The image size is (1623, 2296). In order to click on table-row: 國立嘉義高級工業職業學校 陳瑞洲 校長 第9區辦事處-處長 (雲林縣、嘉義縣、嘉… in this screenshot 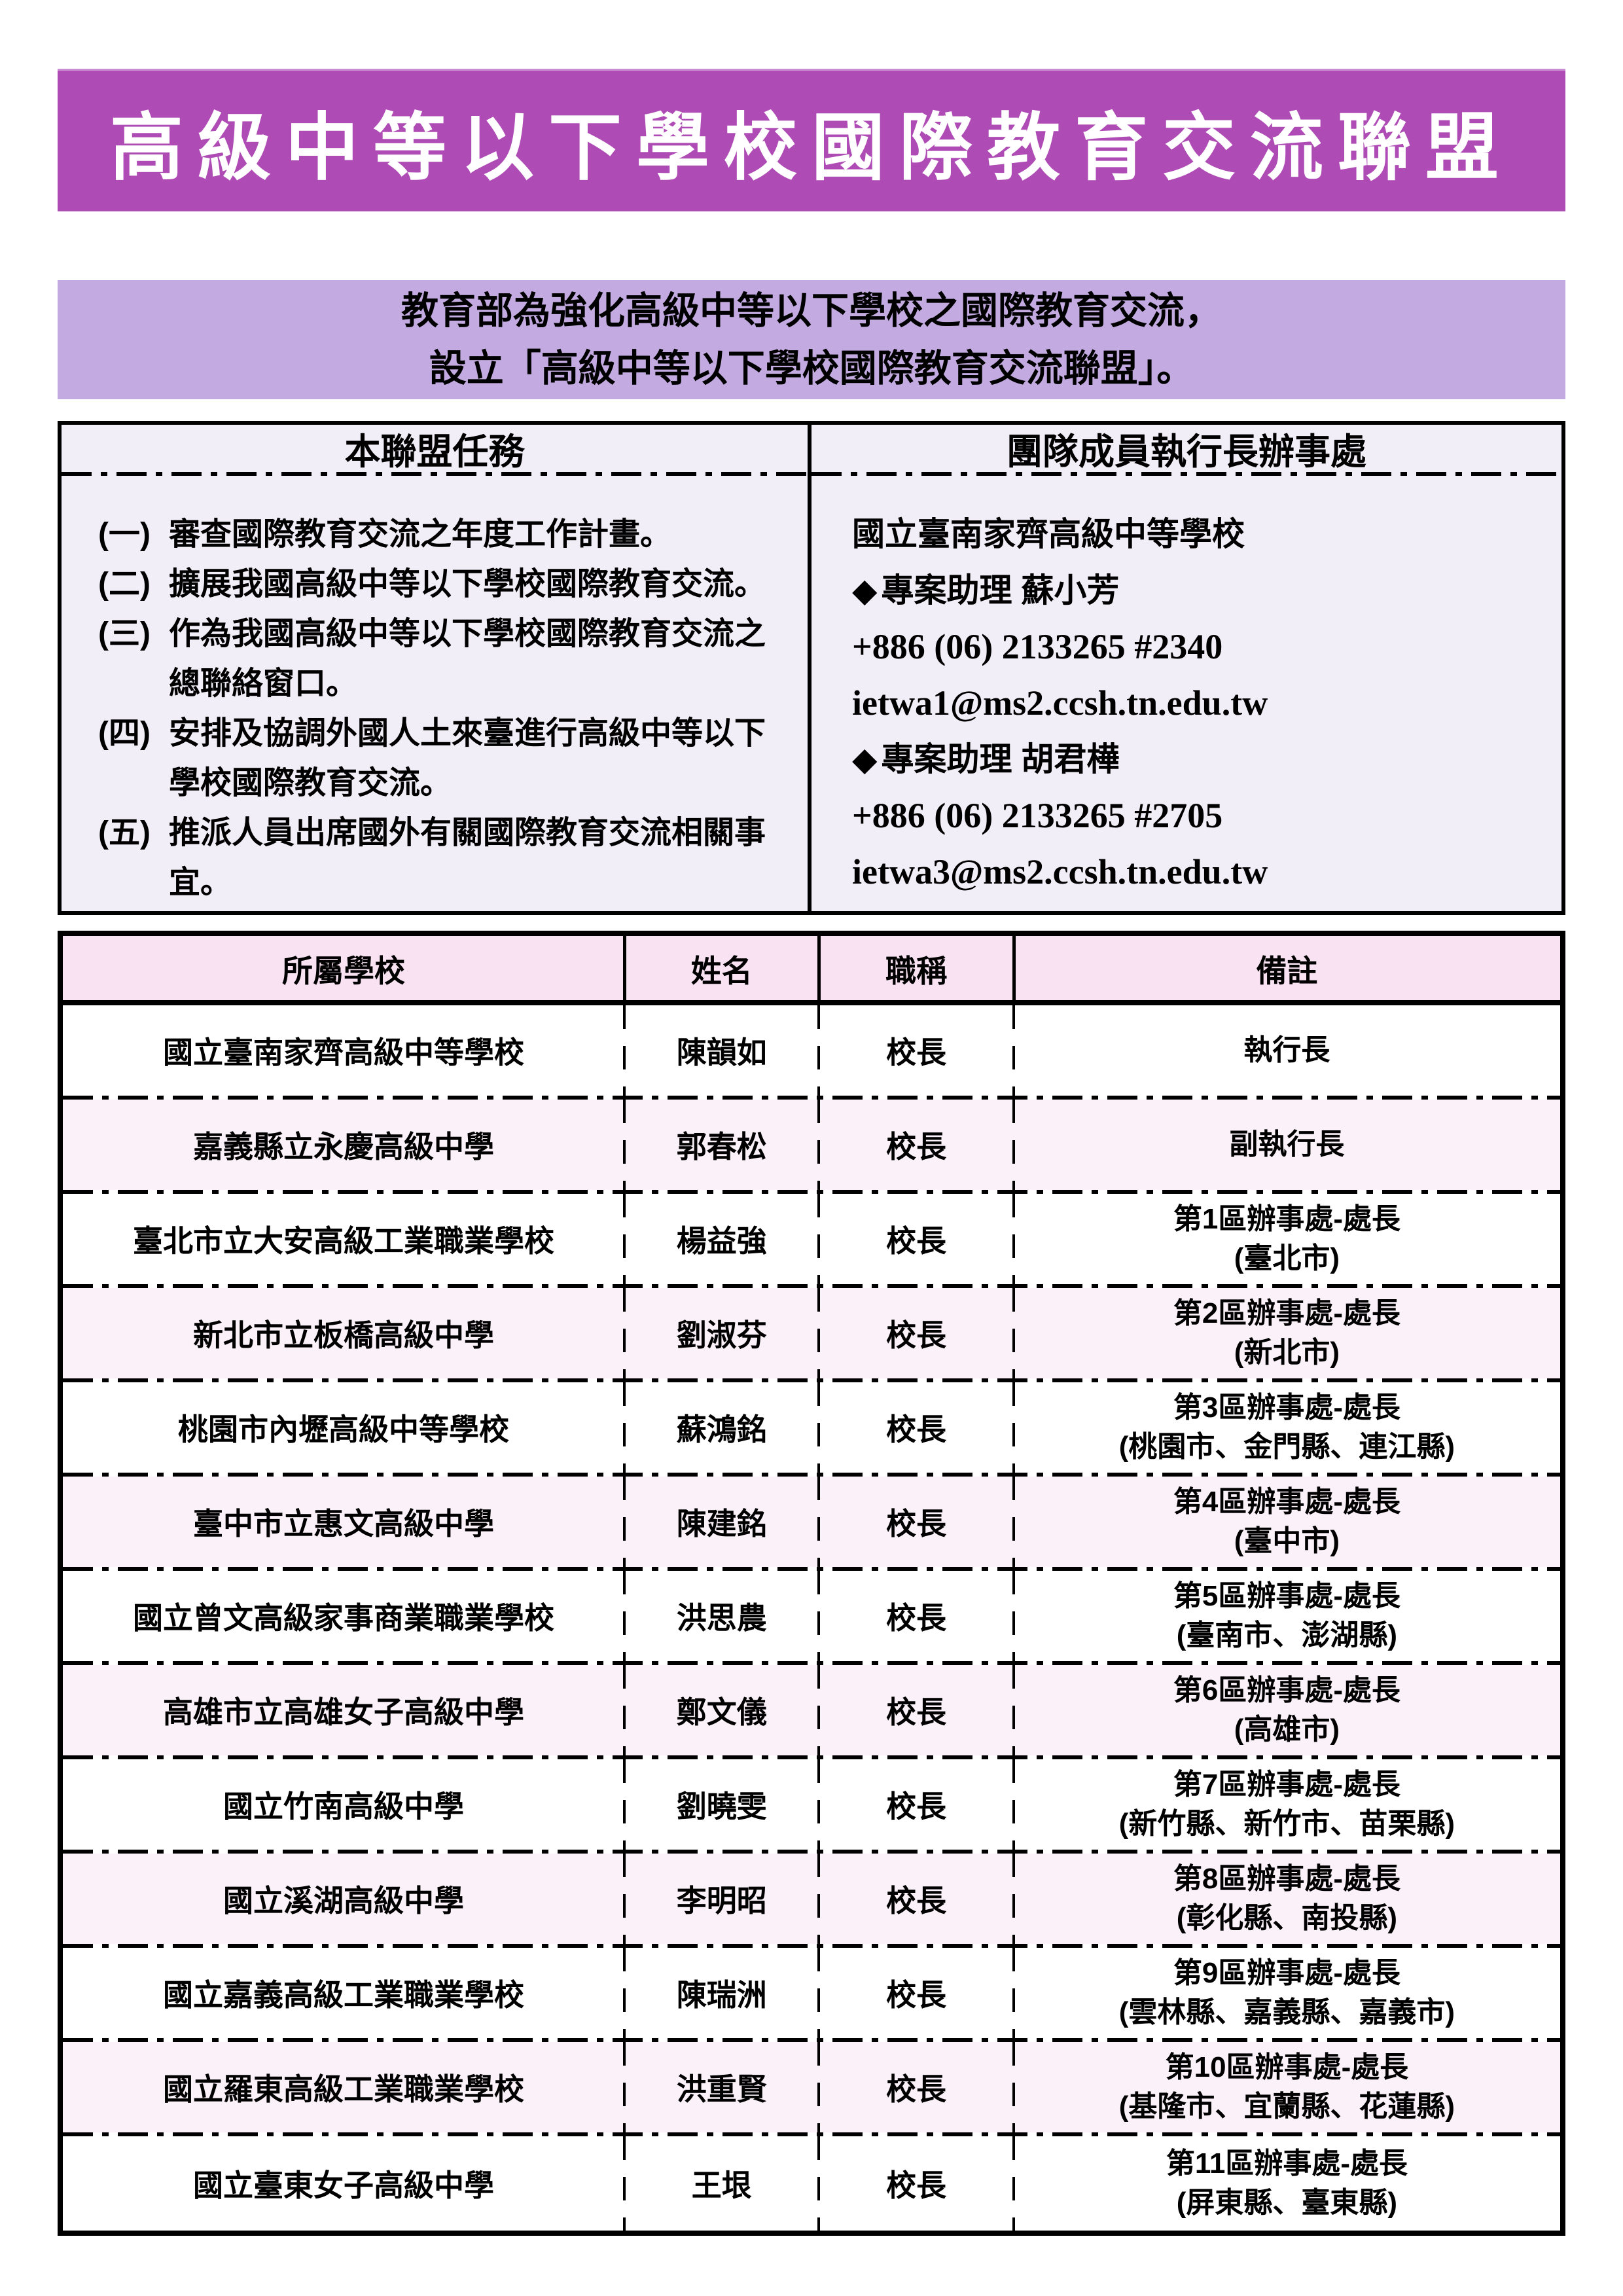, I will do `click(811, 1993)`.